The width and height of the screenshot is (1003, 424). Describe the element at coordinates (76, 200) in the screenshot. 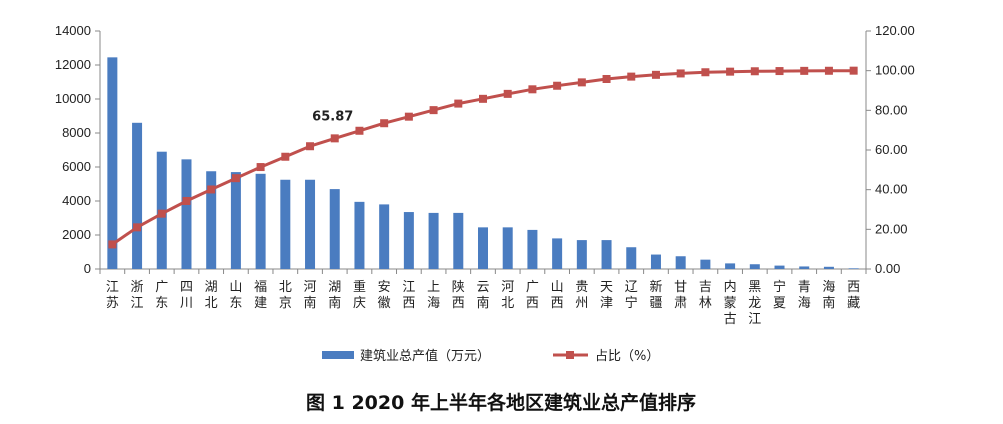

I see `left-tick-label: 4000` at that location.